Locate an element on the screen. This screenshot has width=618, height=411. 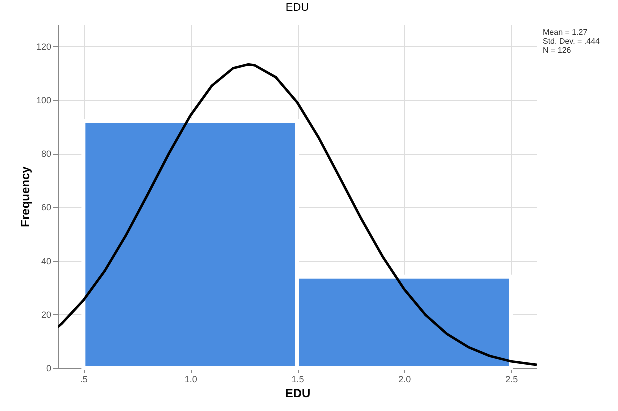
y-tick-label: 20 is located at coordinates (46, 315).